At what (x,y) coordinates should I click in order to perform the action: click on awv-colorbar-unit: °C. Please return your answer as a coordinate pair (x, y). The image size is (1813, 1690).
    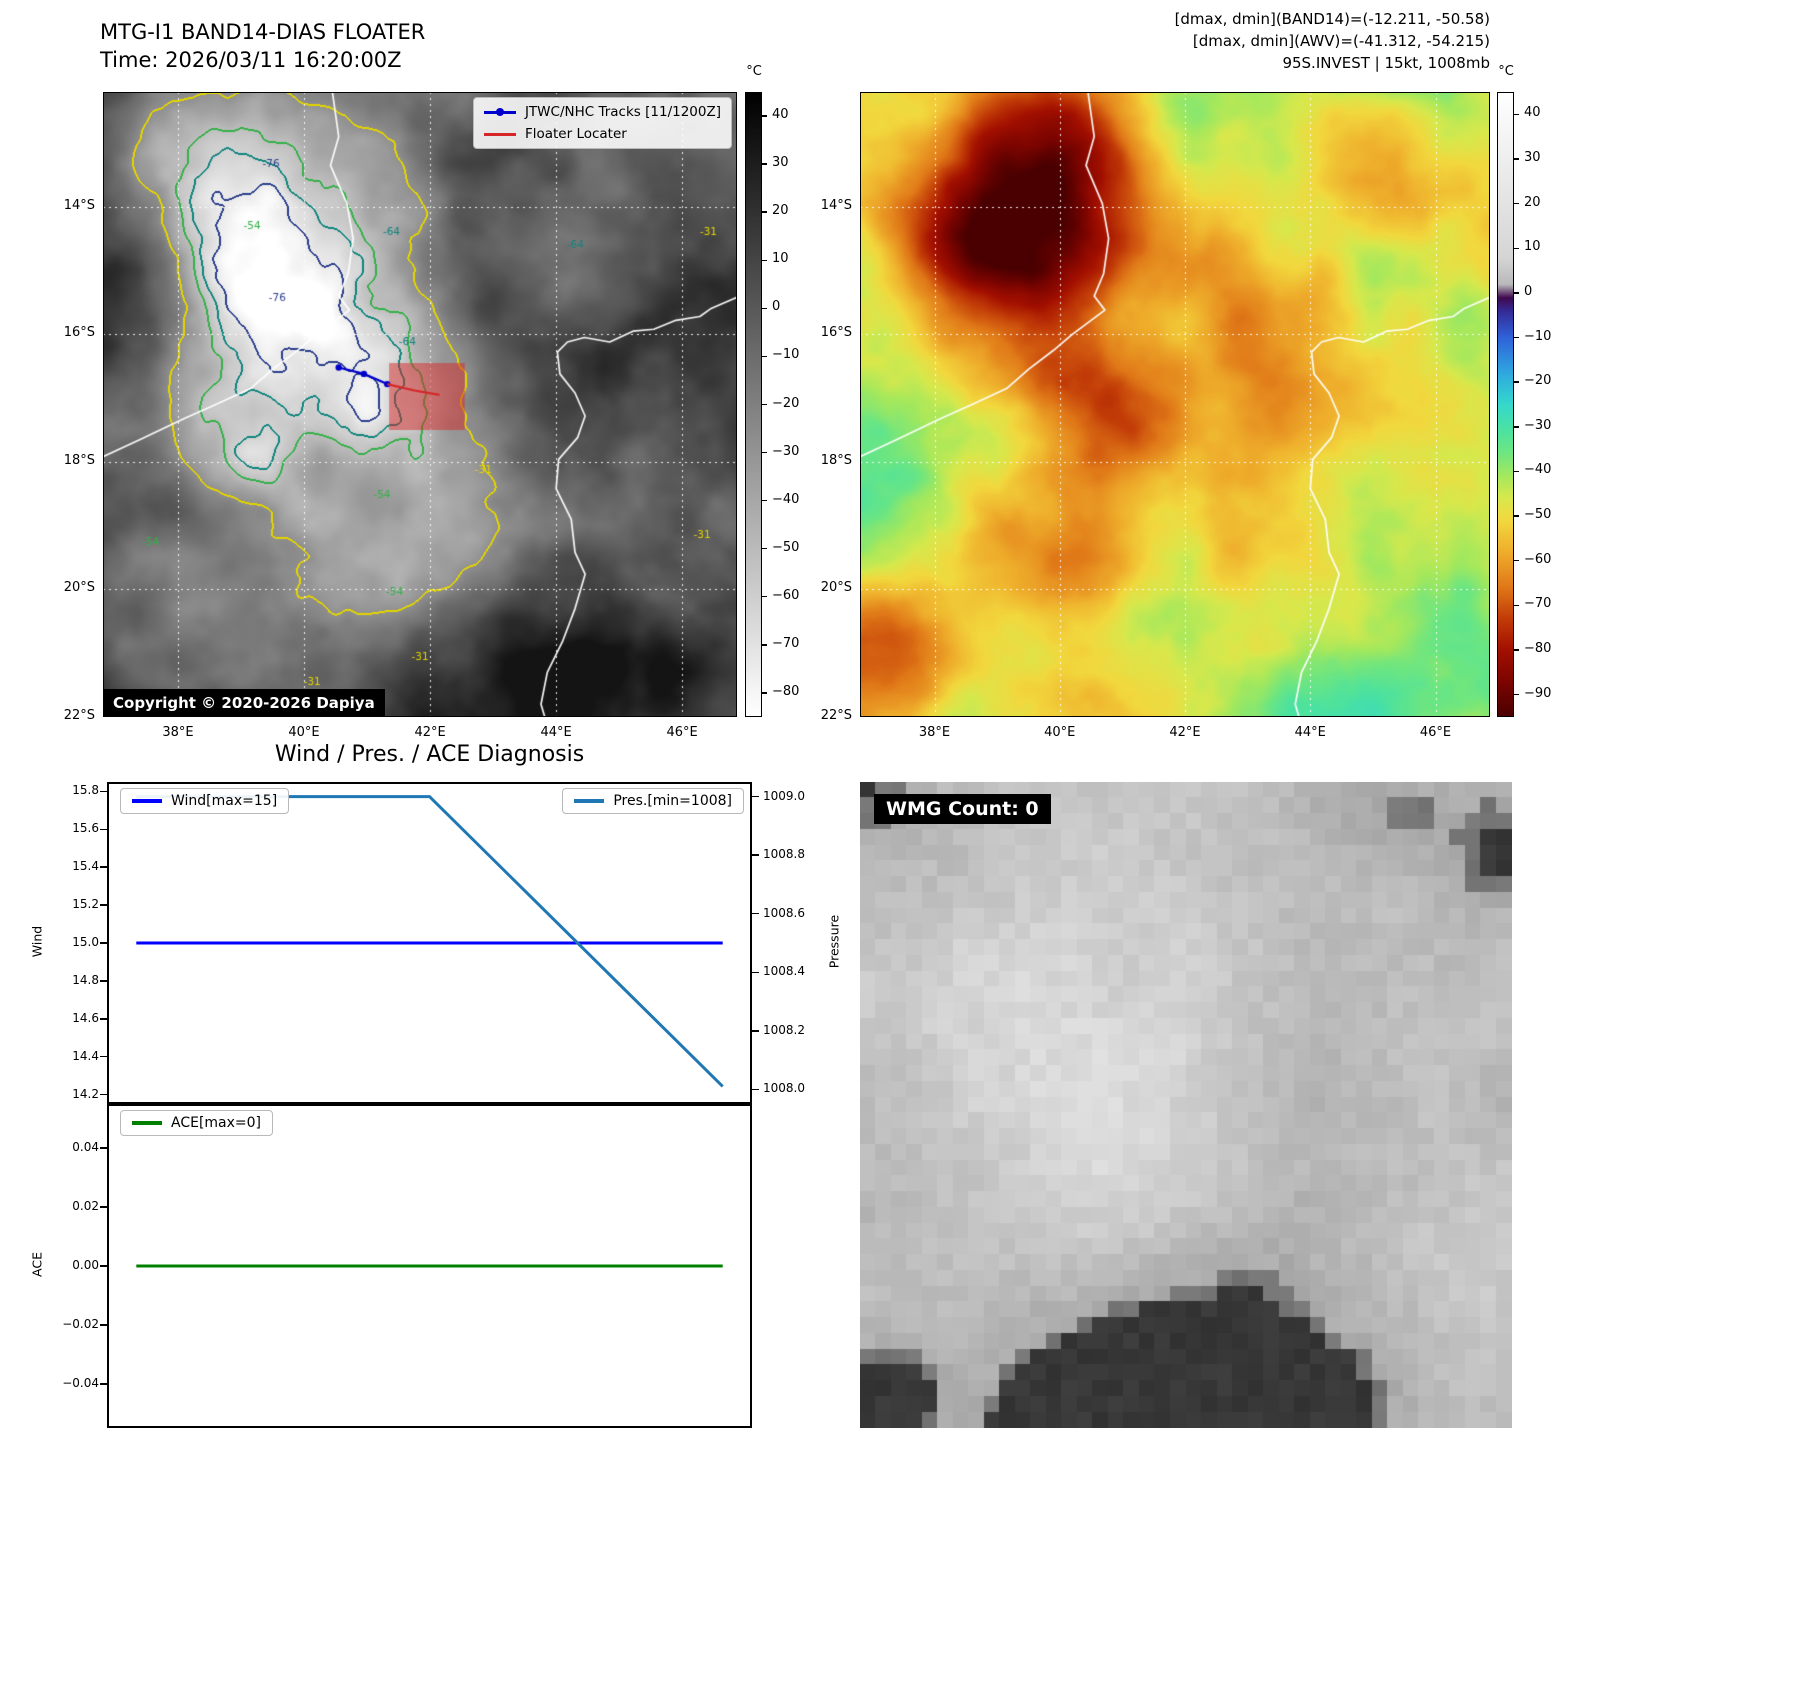
    Looking at the image, I should click on (1506, 71).